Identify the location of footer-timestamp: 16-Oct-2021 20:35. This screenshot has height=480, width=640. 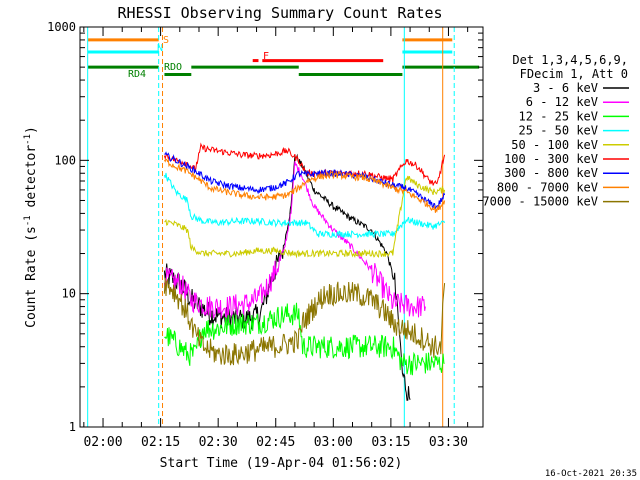
(591, 474).